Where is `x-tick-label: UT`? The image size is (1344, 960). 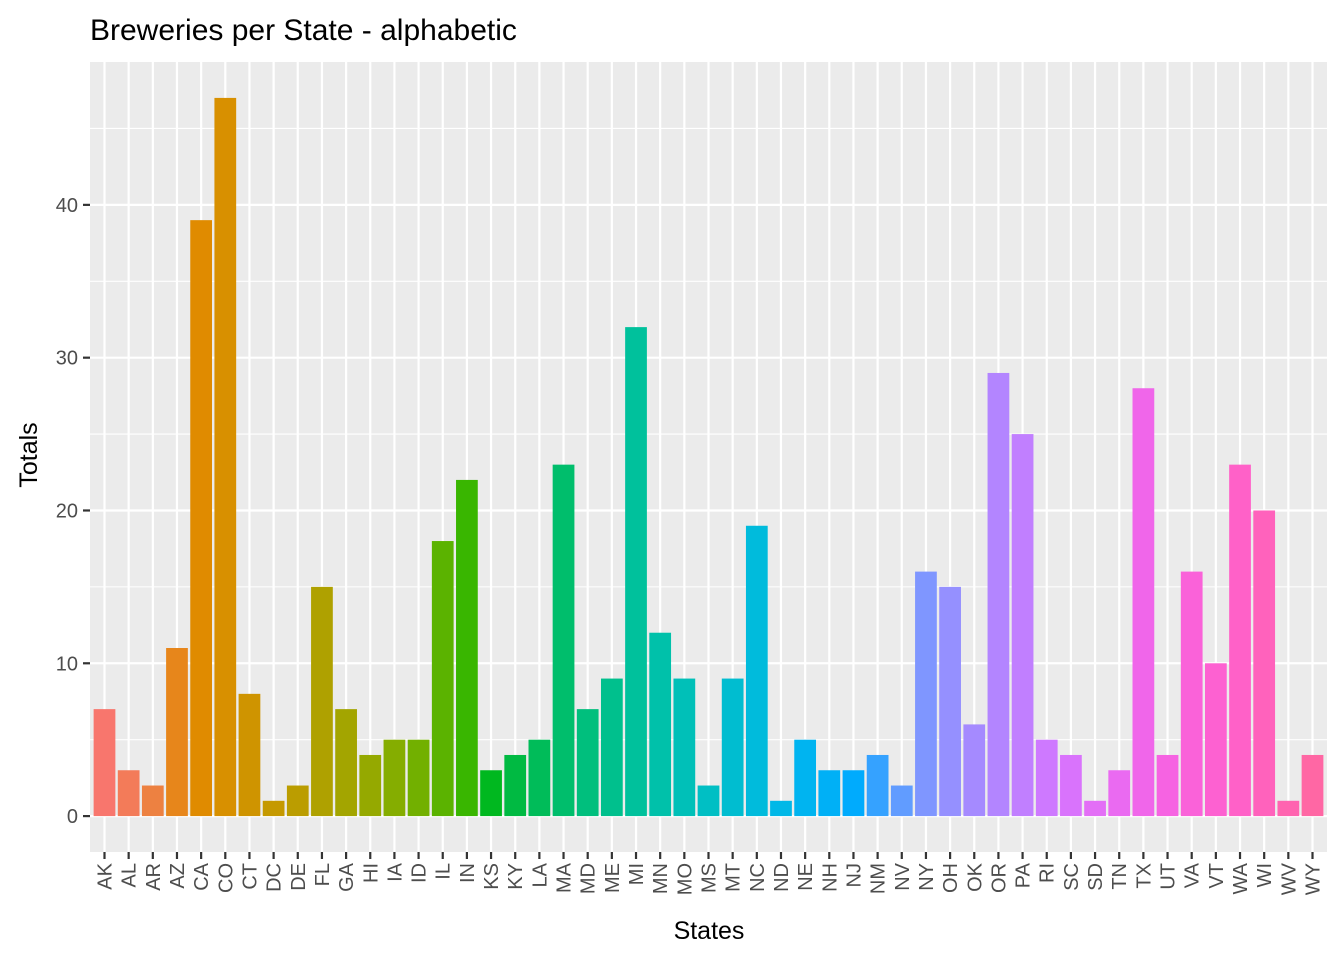 x-tick-label: UT is located at coordinates (1169, 876).